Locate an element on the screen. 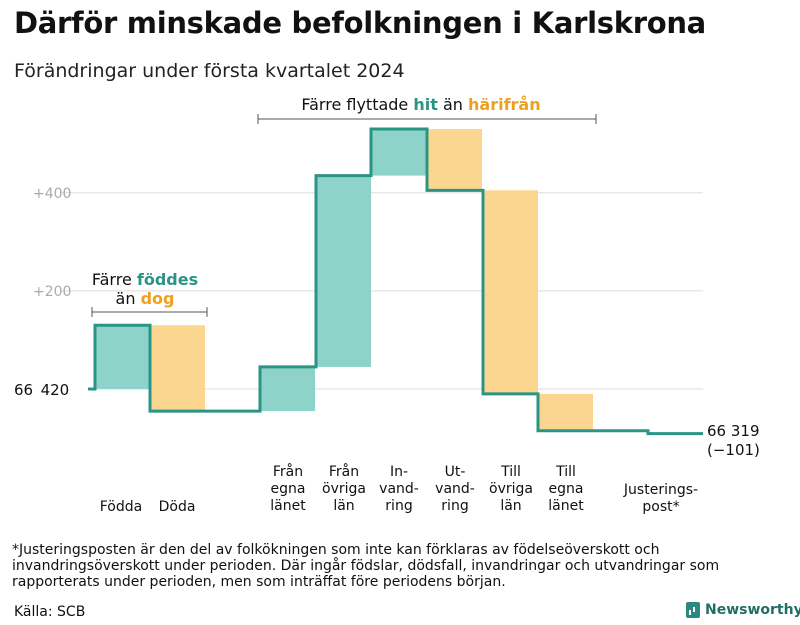 Image resolution: width=800 pixels, height=625 pixels. bar-chart-icon is located at coordinates (693, 610).